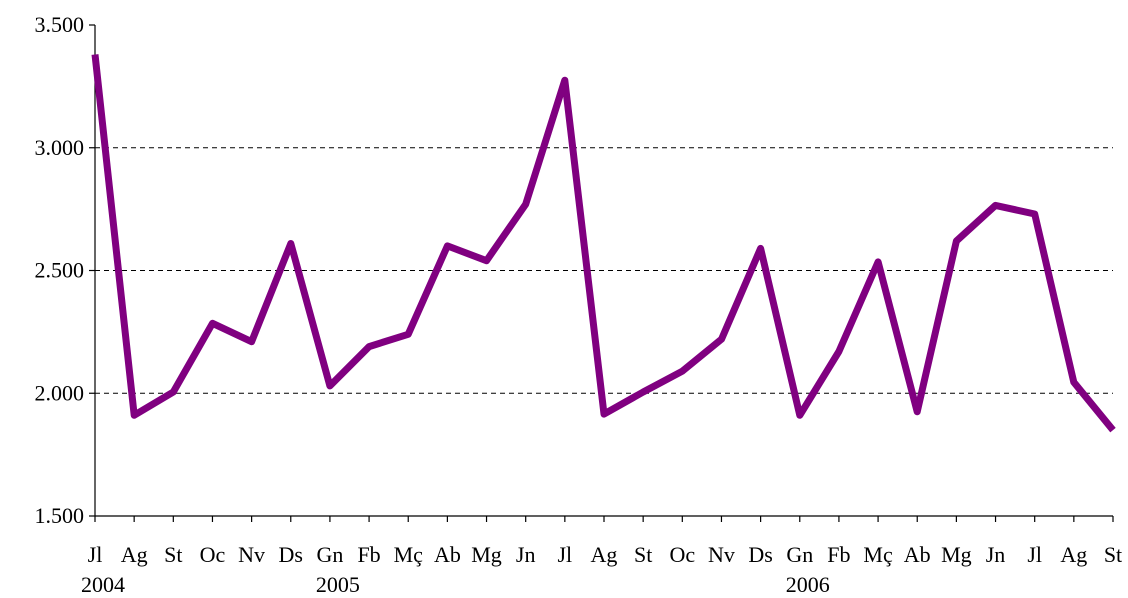 This screenshot has width=1128, height=598. What do you see at coordinates (60, 270) in the screenshot?
I see `y-tick-label: 2.500` at bounding box center [60, 270].